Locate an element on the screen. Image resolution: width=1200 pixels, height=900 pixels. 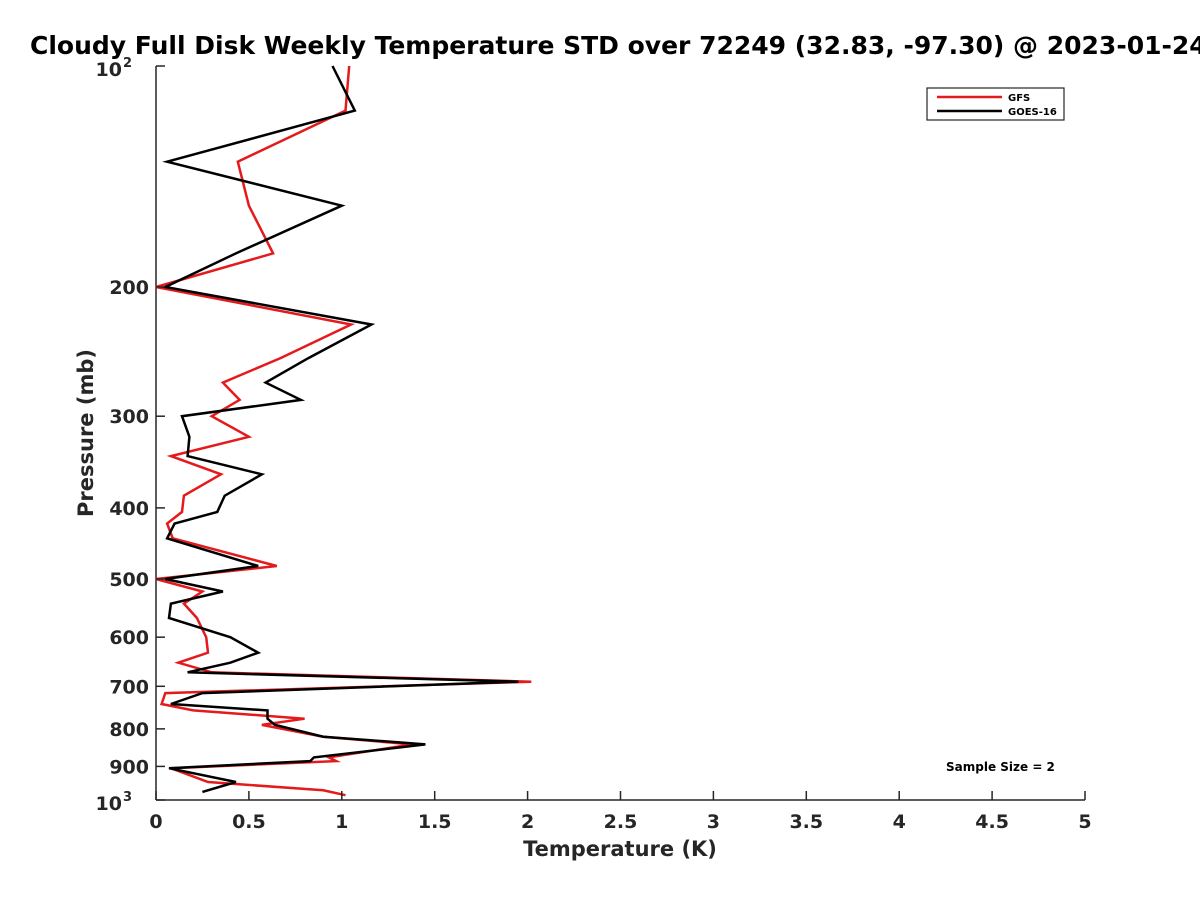
legend-box is located at coordinates (995, 104).